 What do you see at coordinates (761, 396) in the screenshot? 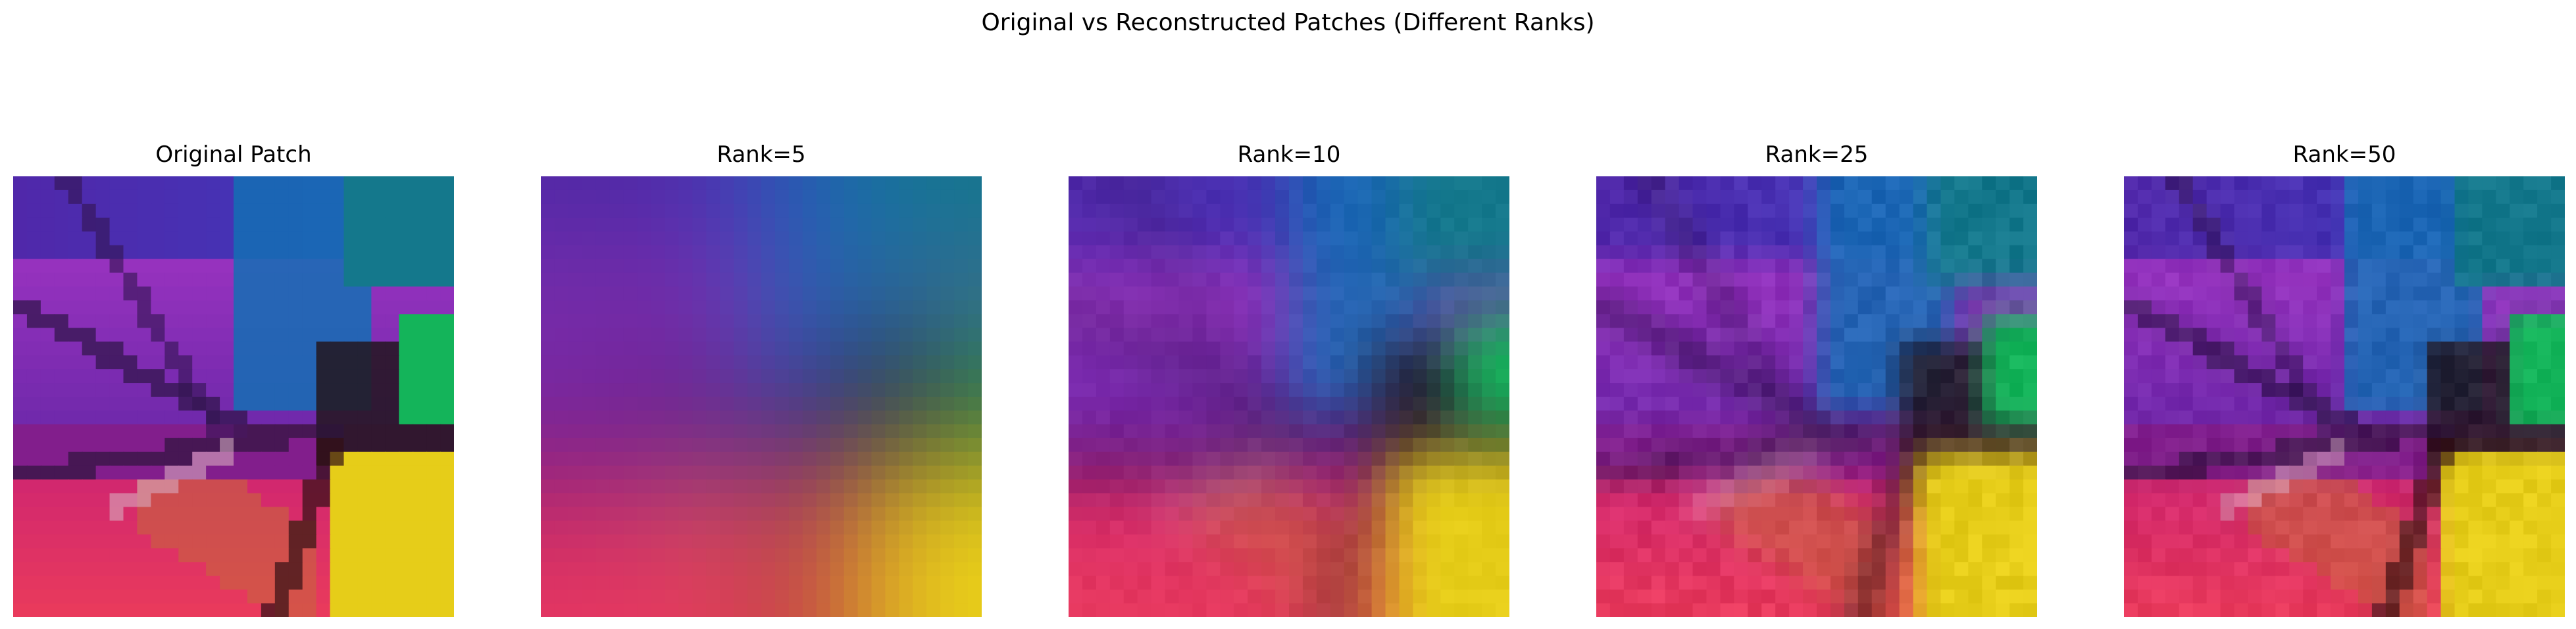
I see `rank-5-patch-image` at bounding box center [761, 396].